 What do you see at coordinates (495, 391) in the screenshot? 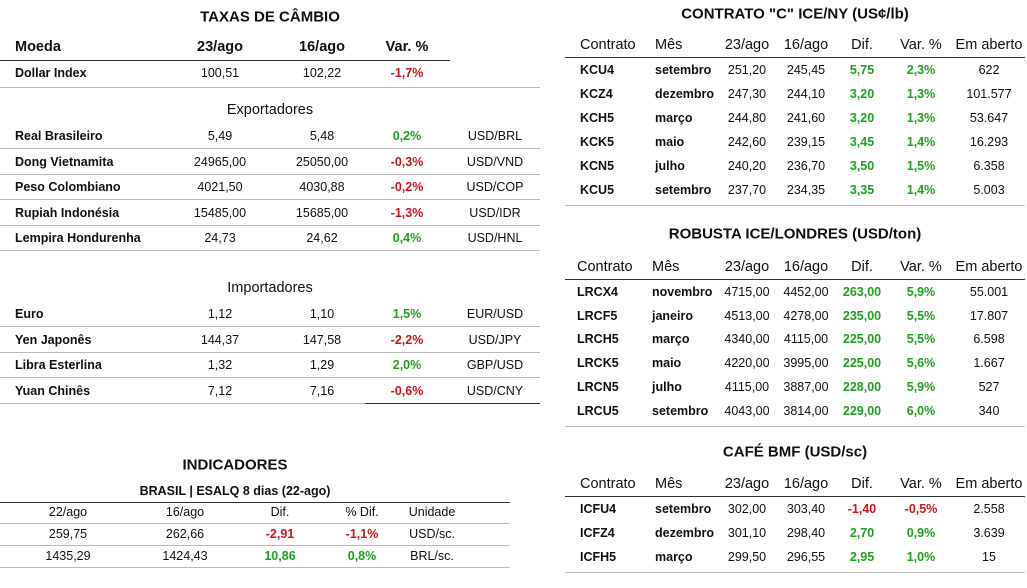
I see `cell: USD/CNY` at bounding box center [495, 391].